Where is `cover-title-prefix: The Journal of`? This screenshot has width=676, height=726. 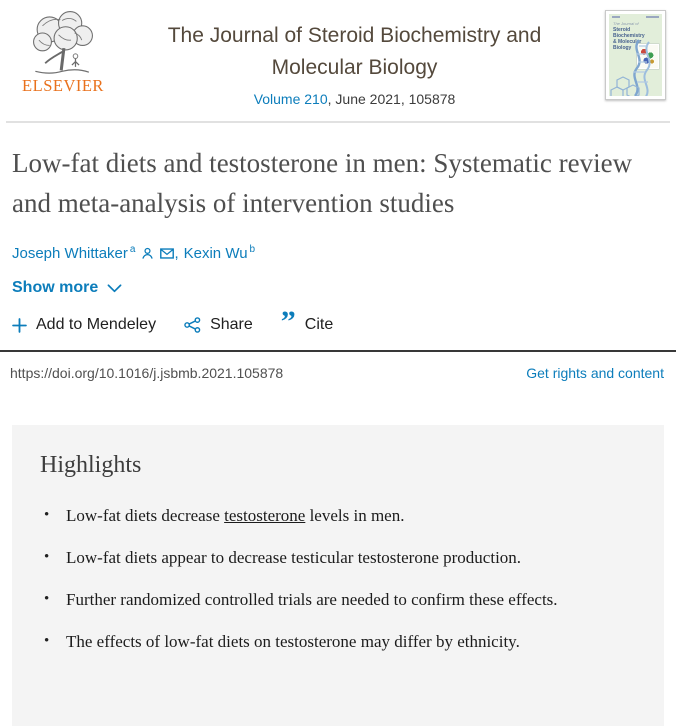
cover-title-prefix: The Journal of is located at coordinates (626, 23).